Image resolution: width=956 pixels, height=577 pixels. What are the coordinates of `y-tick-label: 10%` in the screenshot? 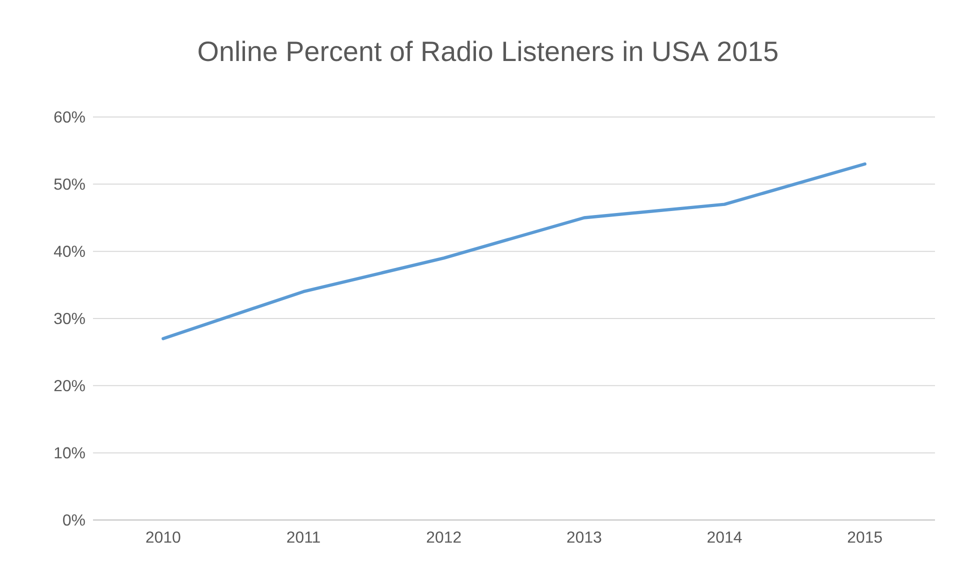 It's located at (69, 452).